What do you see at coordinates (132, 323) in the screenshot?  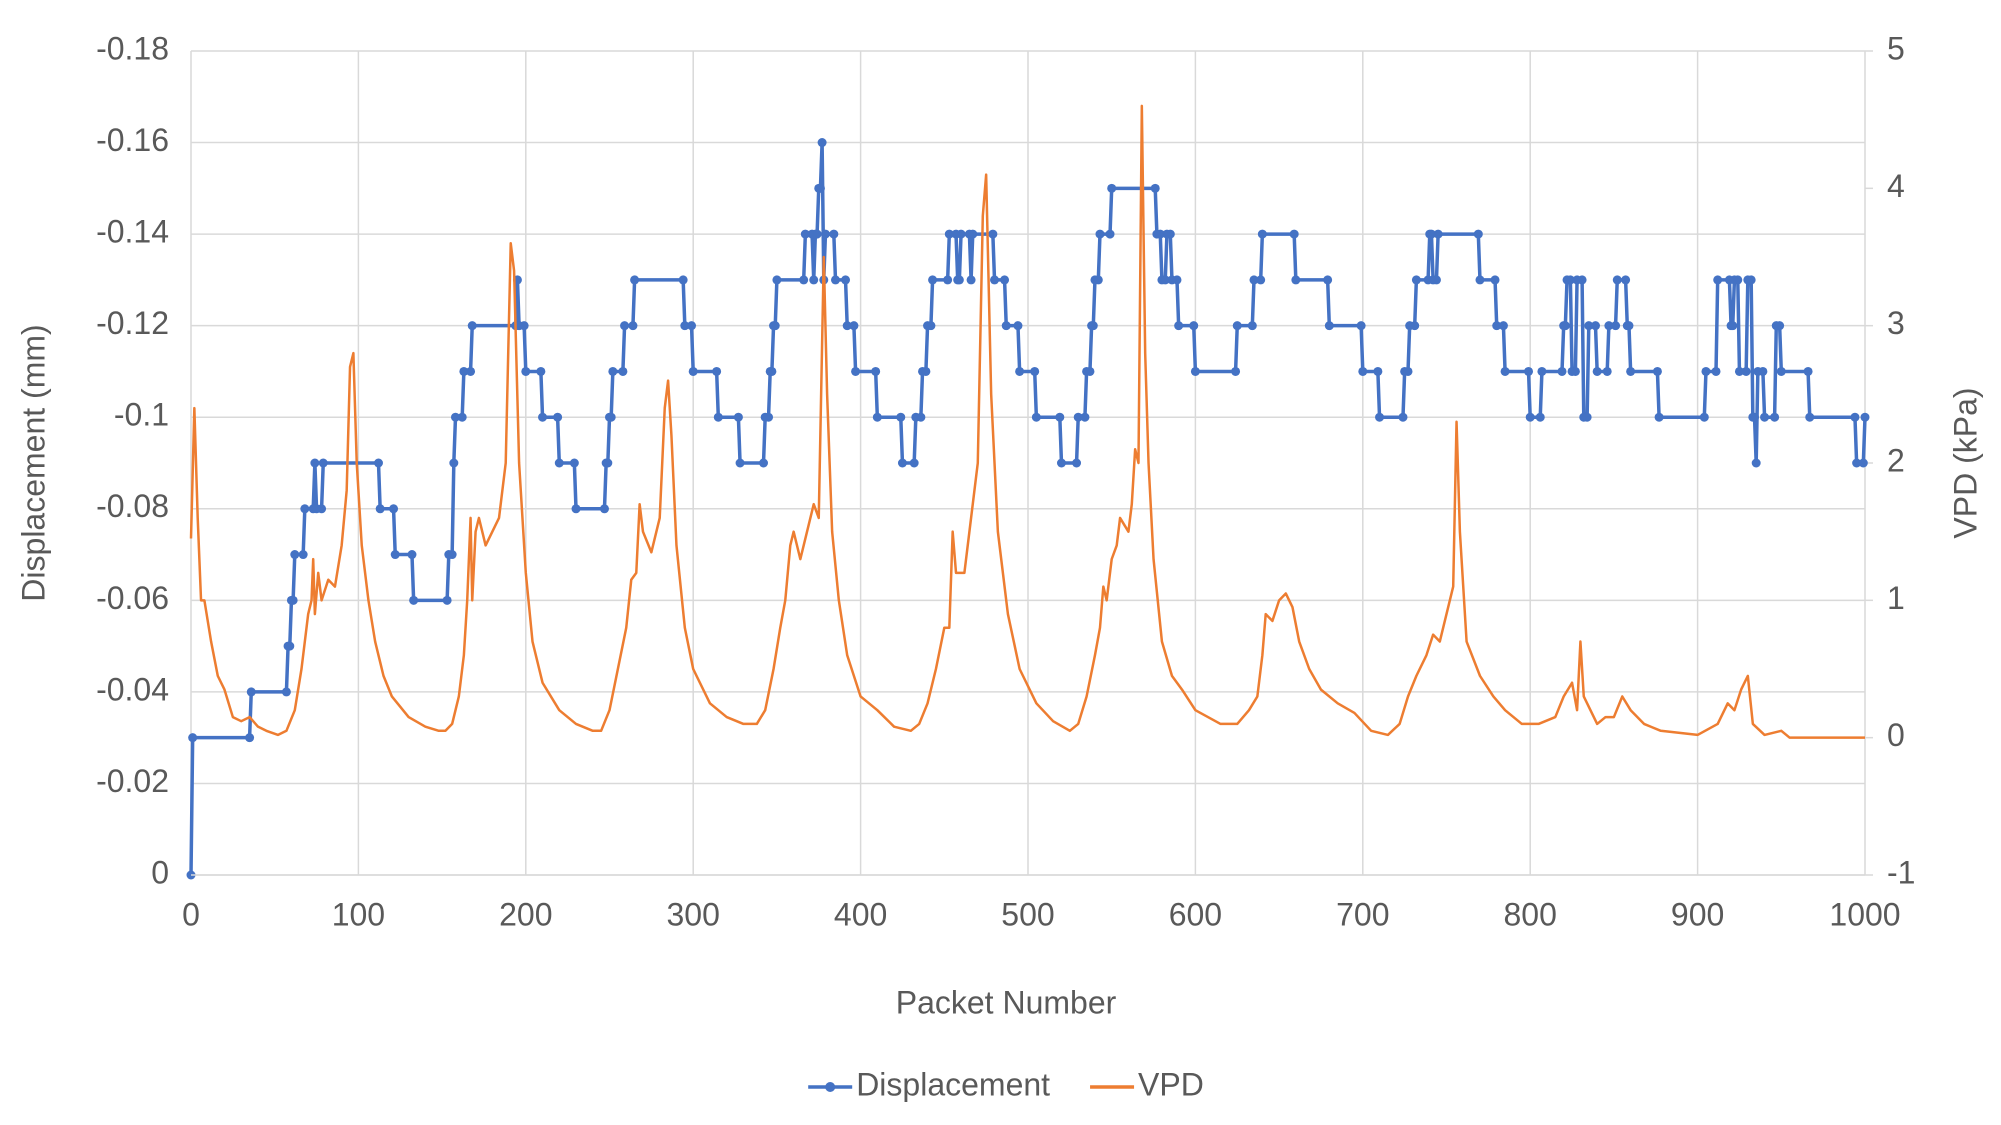 I see `y-tick-label: -0.12` at bounding box center [132, 323].